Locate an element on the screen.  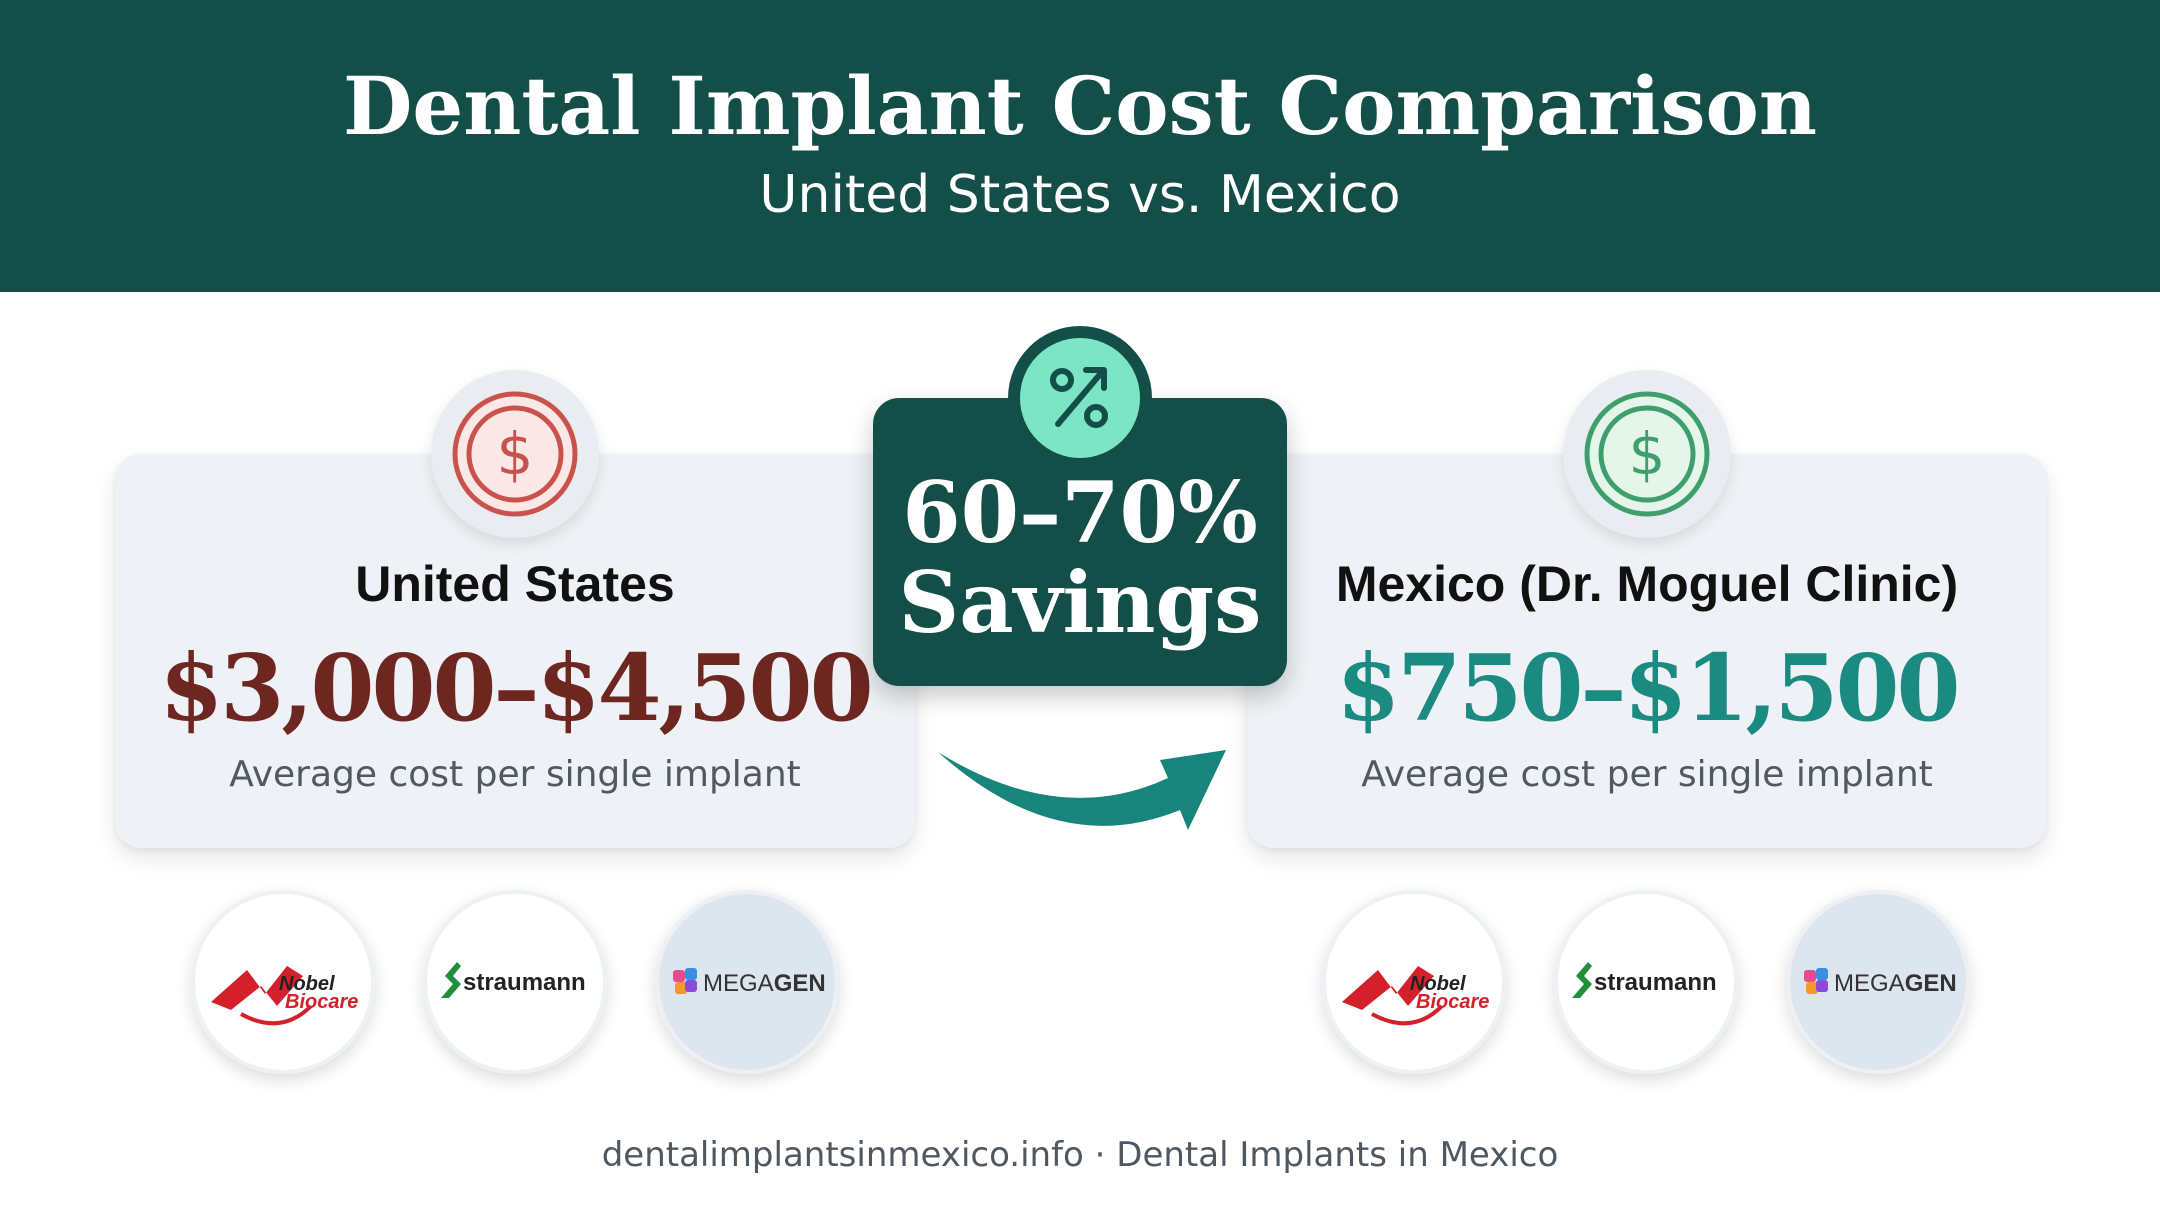
savings-percent: 60–70% is located at coordinates (1080, 512).